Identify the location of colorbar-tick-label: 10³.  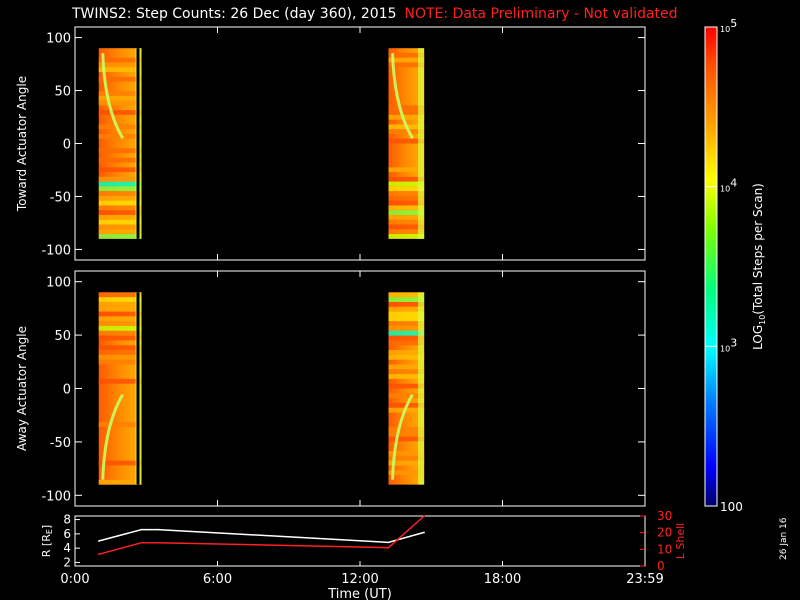
(728, 344).